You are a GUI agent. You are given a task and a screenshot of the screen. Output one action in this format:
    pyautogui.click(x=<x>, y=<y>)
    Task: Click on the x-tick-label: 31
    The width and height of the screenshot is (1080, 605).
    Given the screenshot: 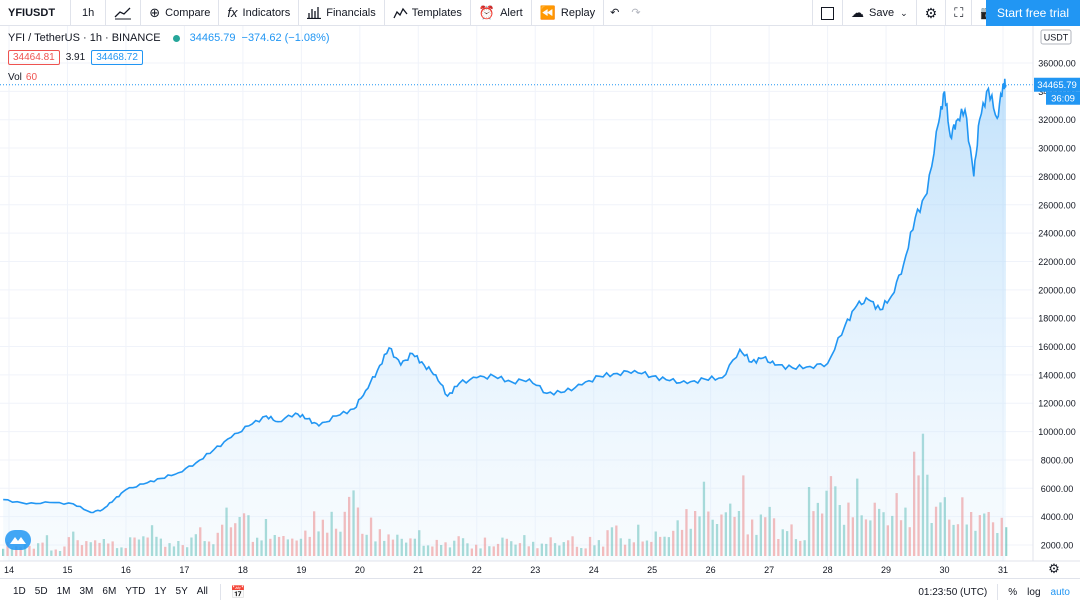 What is the action you would take?
    pyautogui.click(x=1003, y=570)
    